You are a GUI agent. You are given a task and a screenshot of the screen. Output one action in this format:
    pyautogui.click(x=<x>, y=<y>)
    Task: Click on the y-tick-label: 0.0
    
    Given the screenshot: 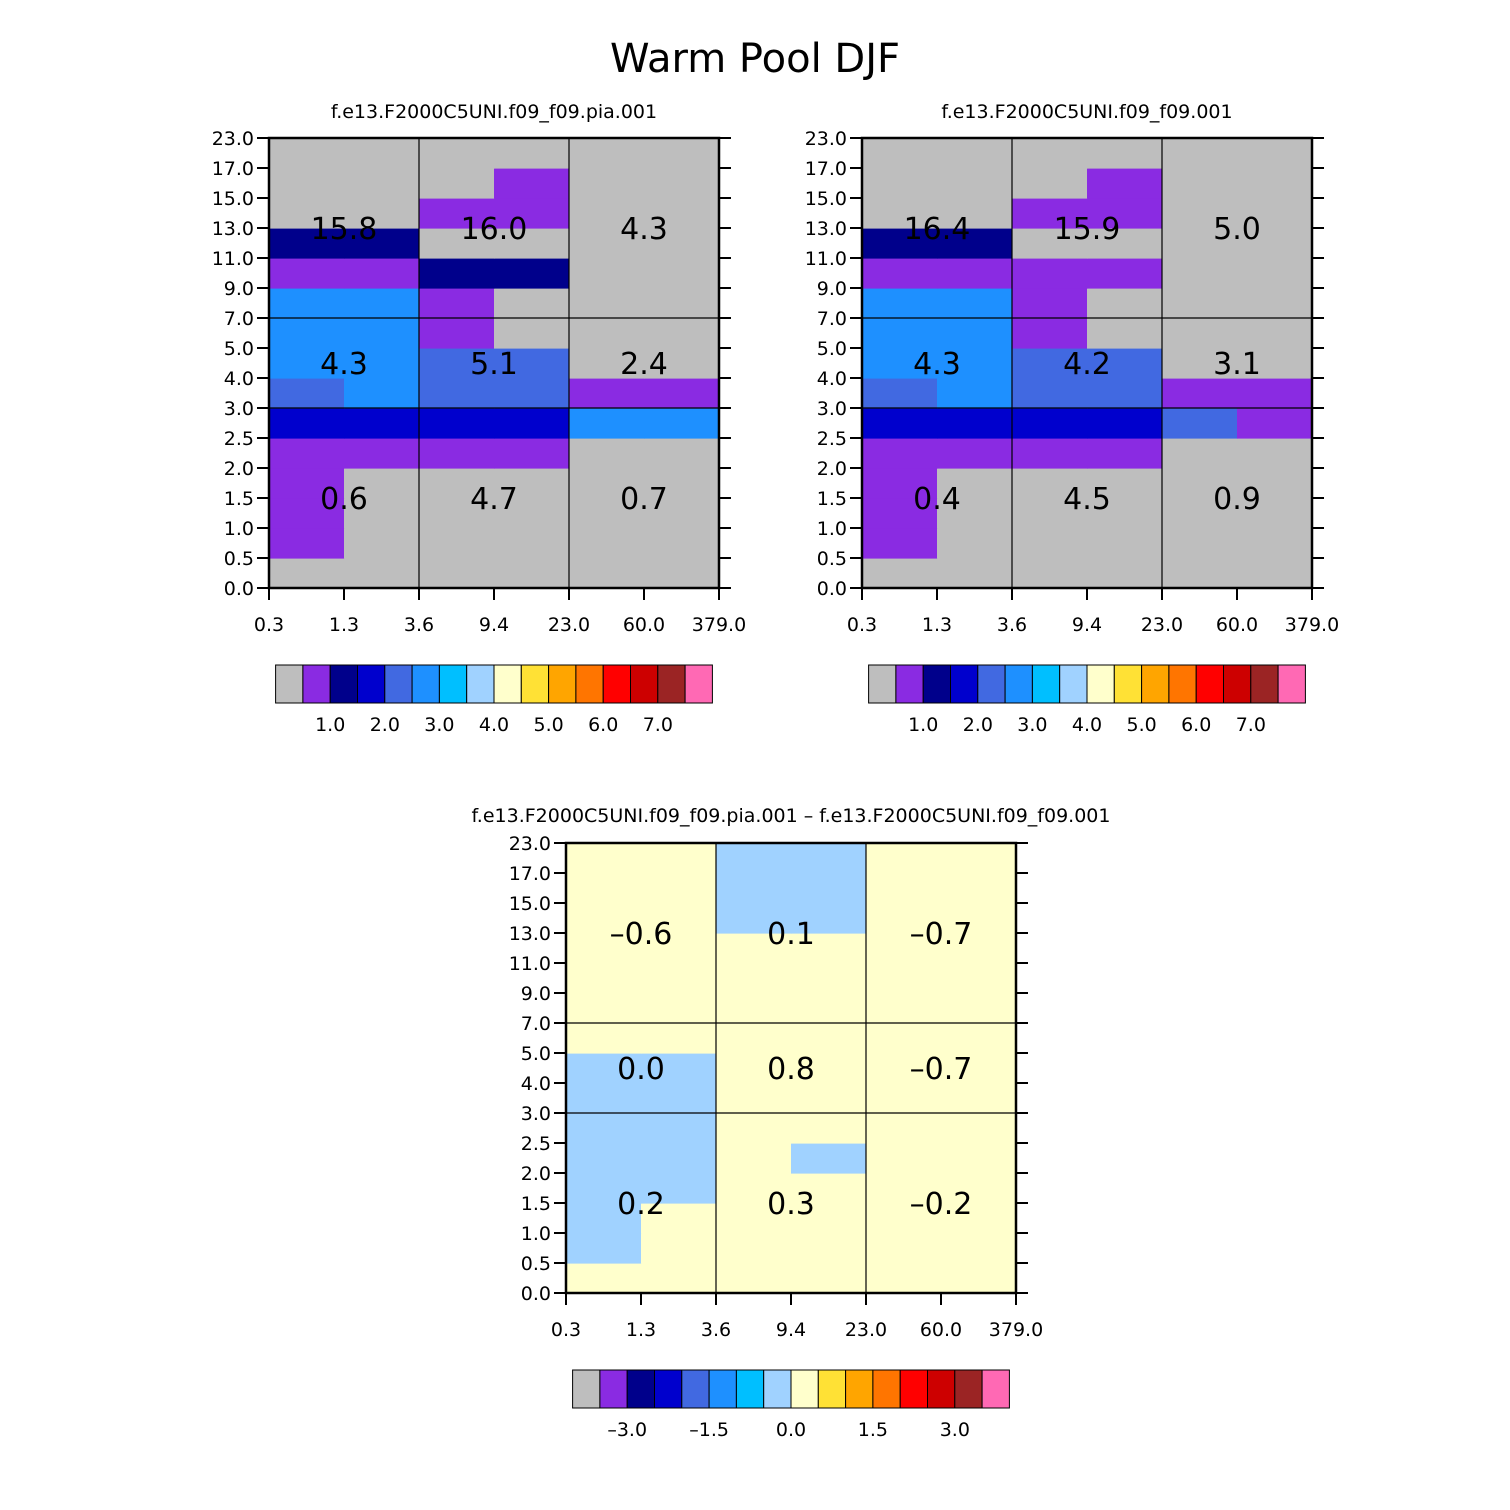 What is the action you would take?
    pyautogui.click(x=536, y=1294)
    